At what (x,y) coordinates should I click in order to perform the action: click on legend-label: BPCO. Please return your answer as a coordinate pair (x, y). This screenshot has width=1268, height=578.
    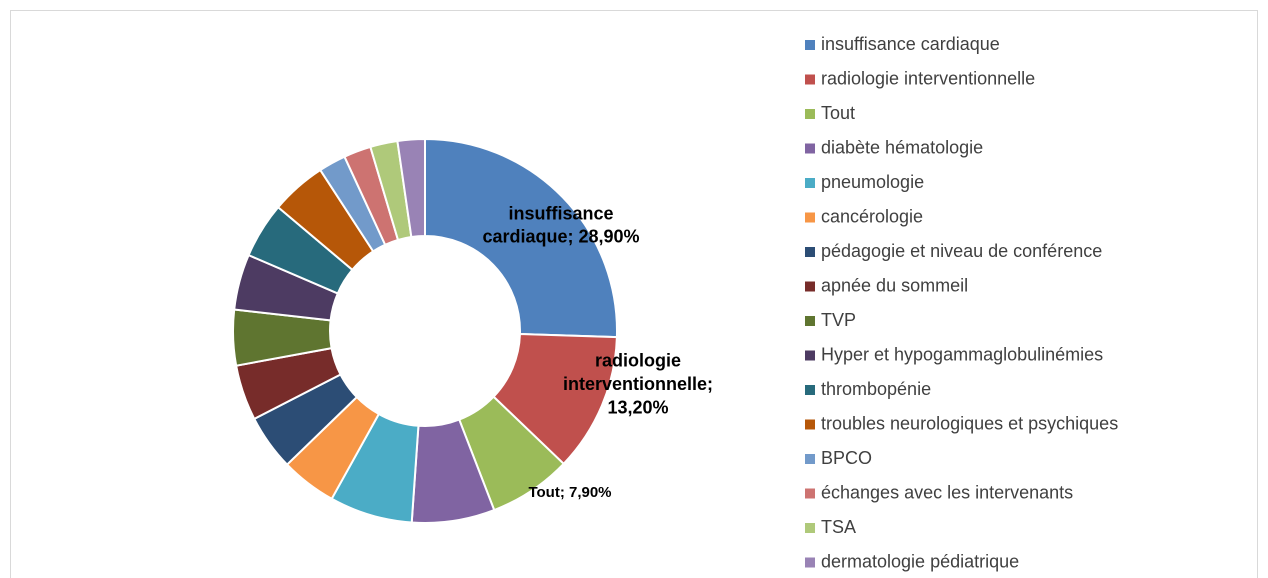
    Looking at the image, I should click on (846, 458).